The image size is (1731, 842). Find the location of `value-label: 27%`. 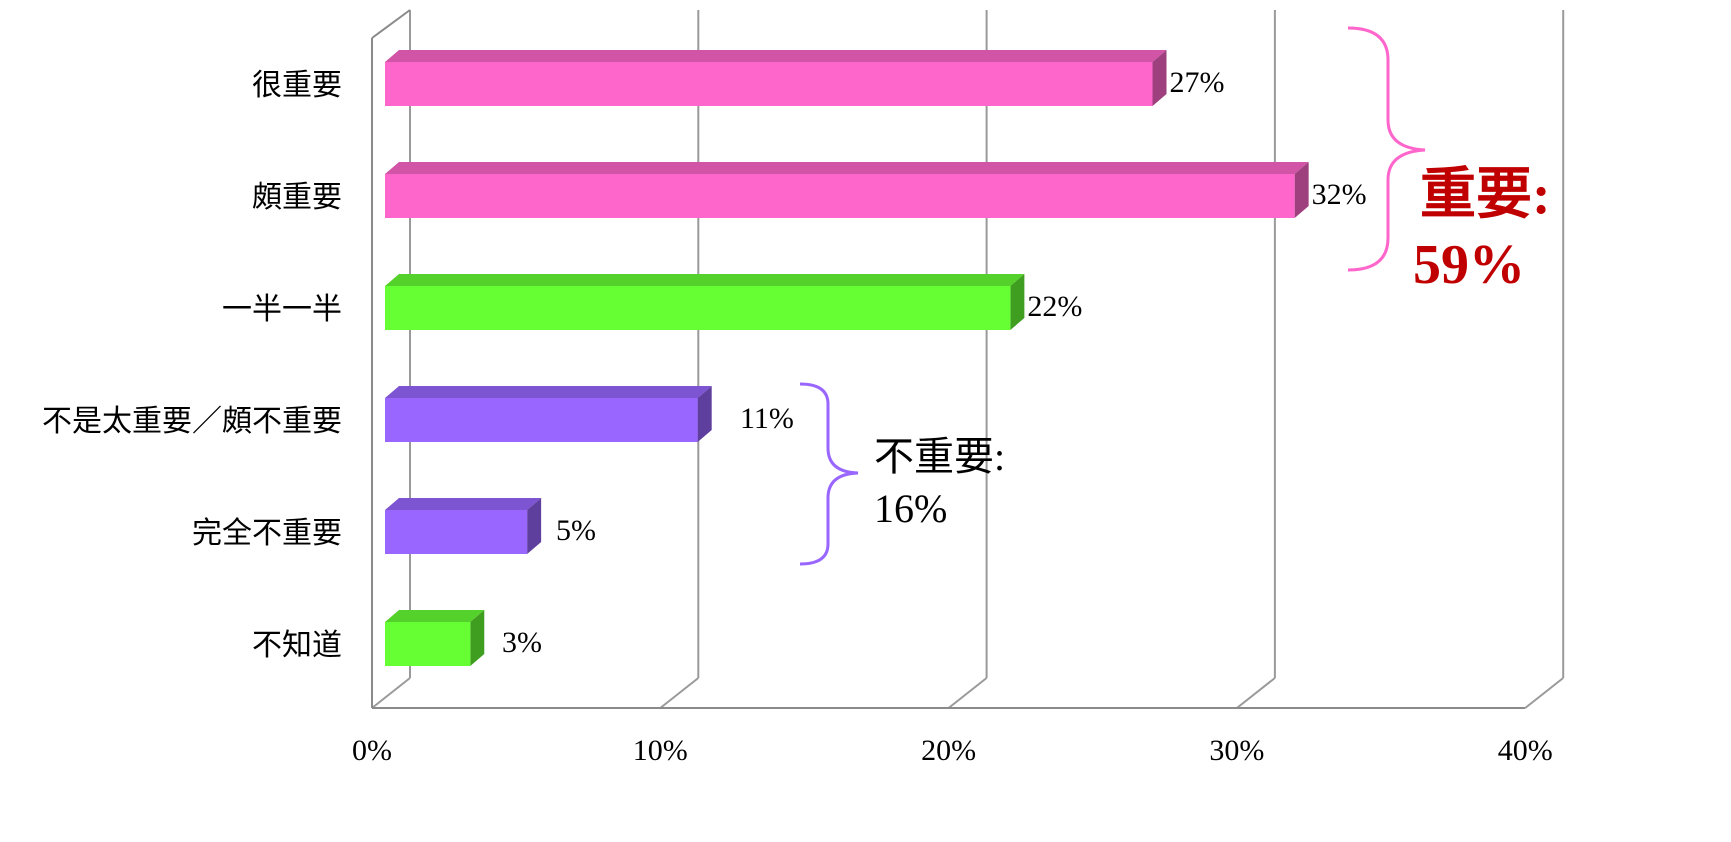

value-label: 27% is located at coordinates (1197, 82).